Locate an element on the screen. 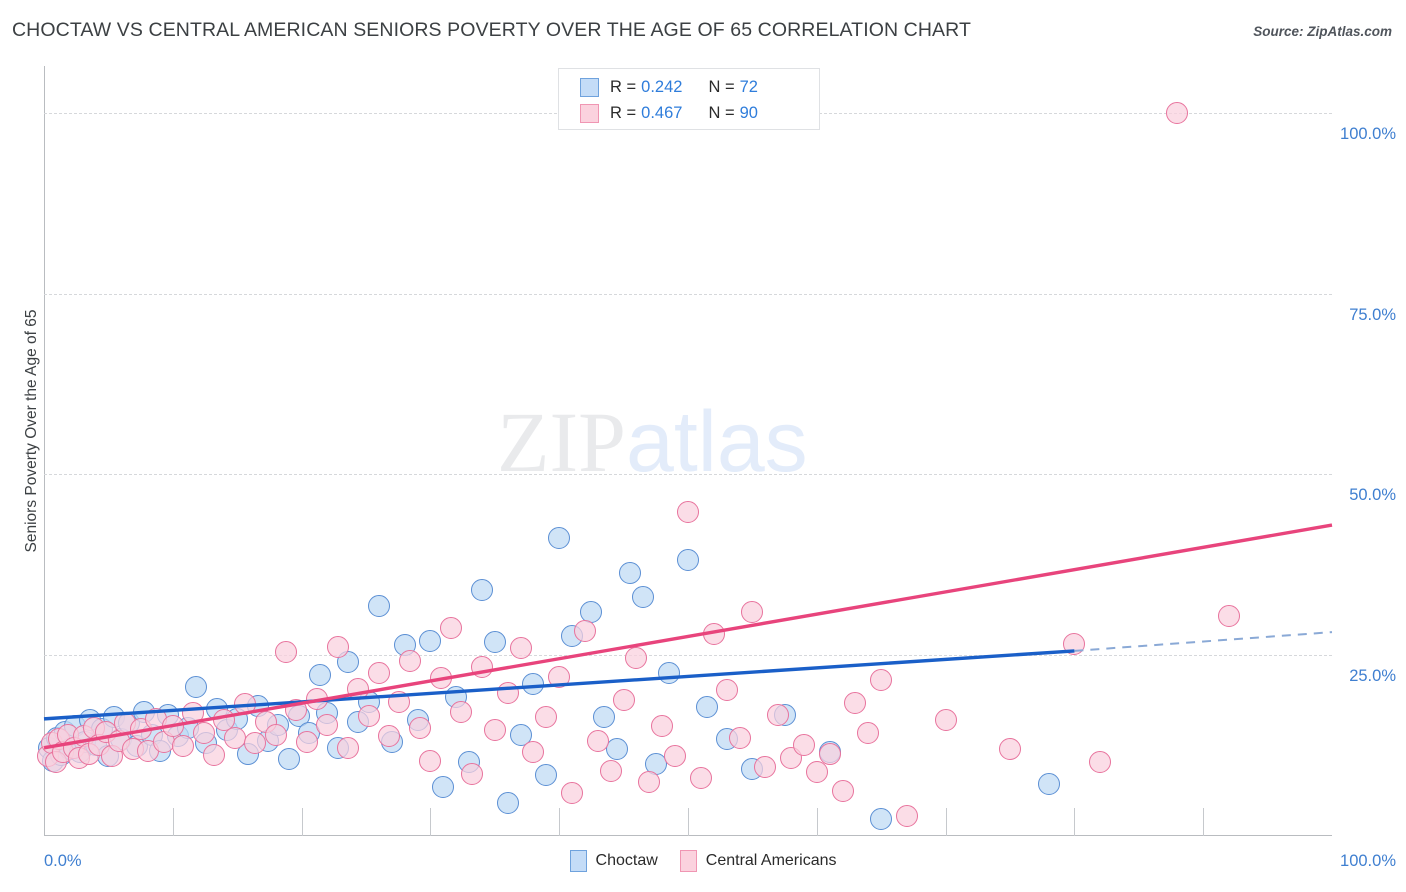  legend-item-central-americans: Central Americans is located at coordinates (757, 861).